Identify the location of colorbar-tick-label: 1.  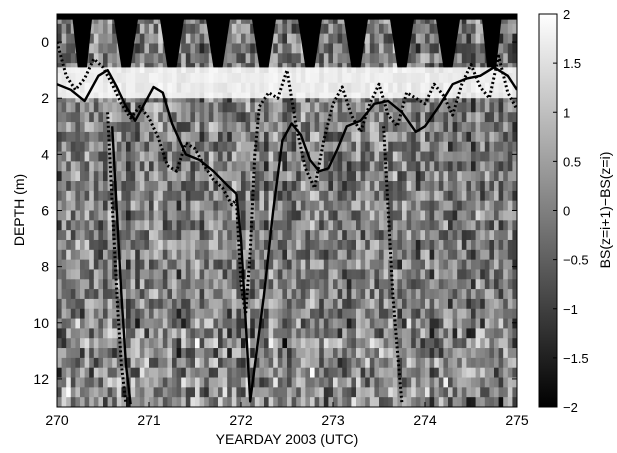
(566, 112).